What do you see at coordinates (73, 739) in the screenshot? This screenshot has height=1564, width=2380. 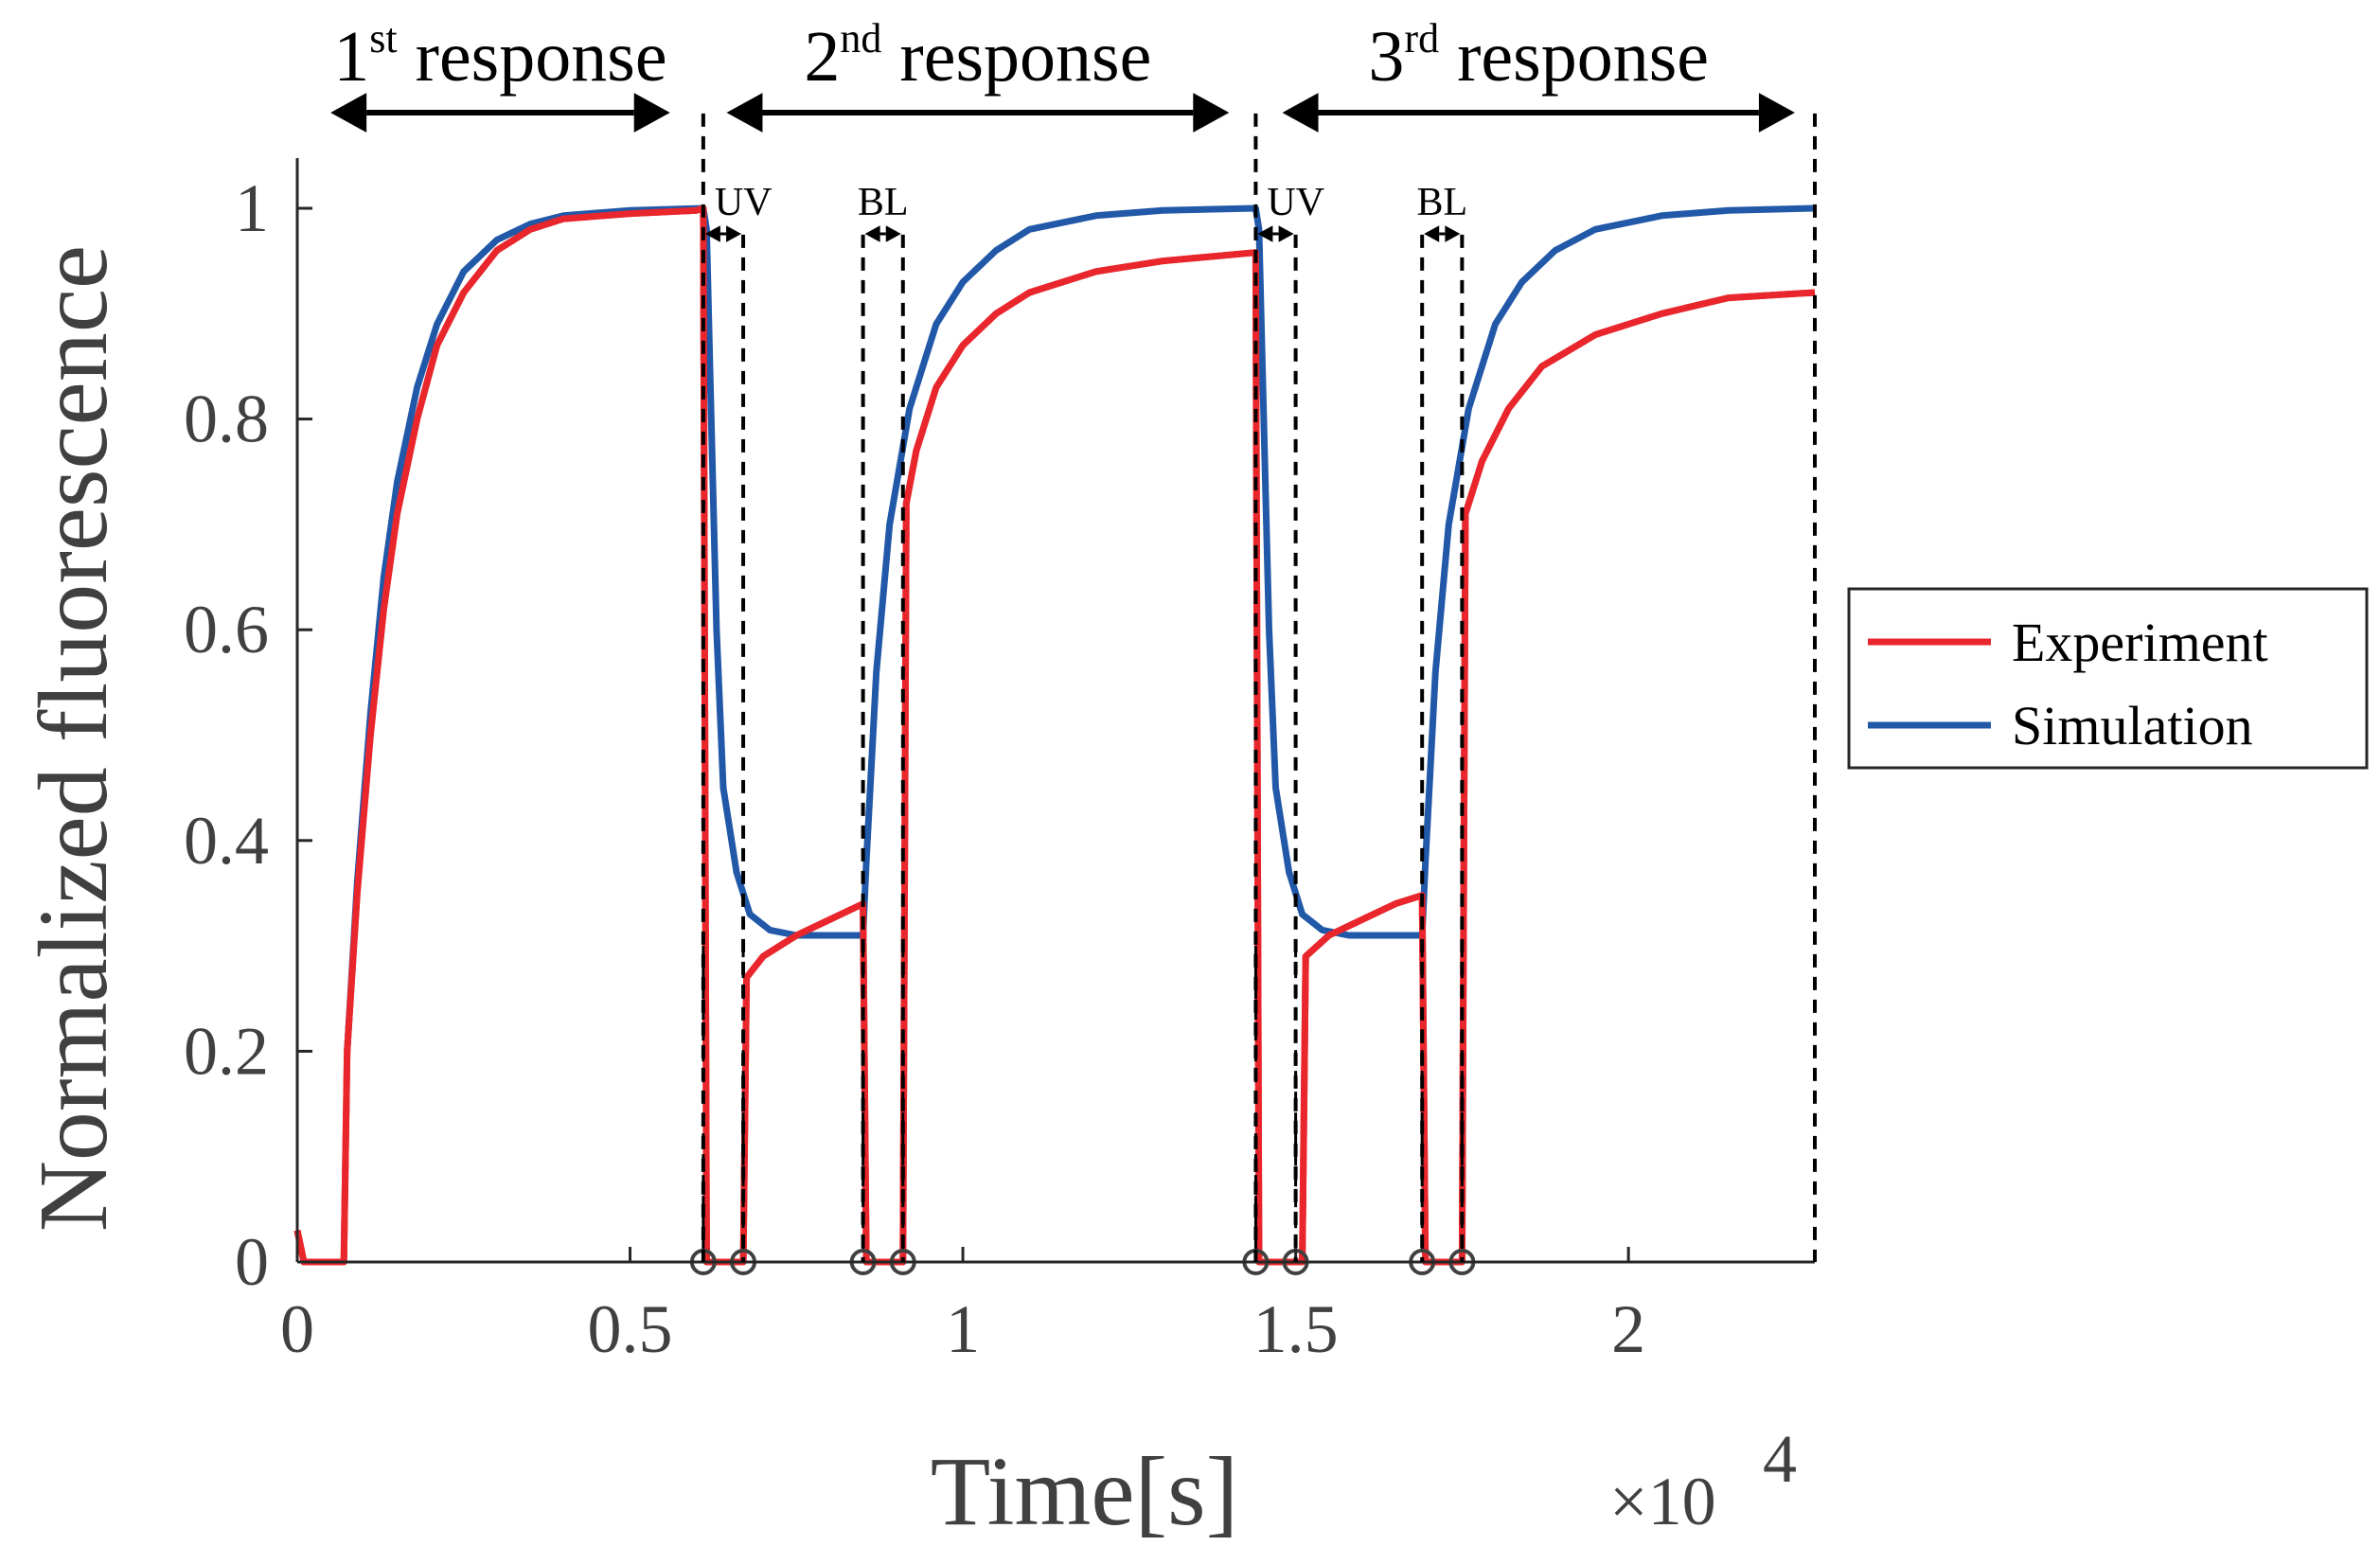 I see `y-axis-title: Normalized fluorescence` at bounding box center [73, 739].